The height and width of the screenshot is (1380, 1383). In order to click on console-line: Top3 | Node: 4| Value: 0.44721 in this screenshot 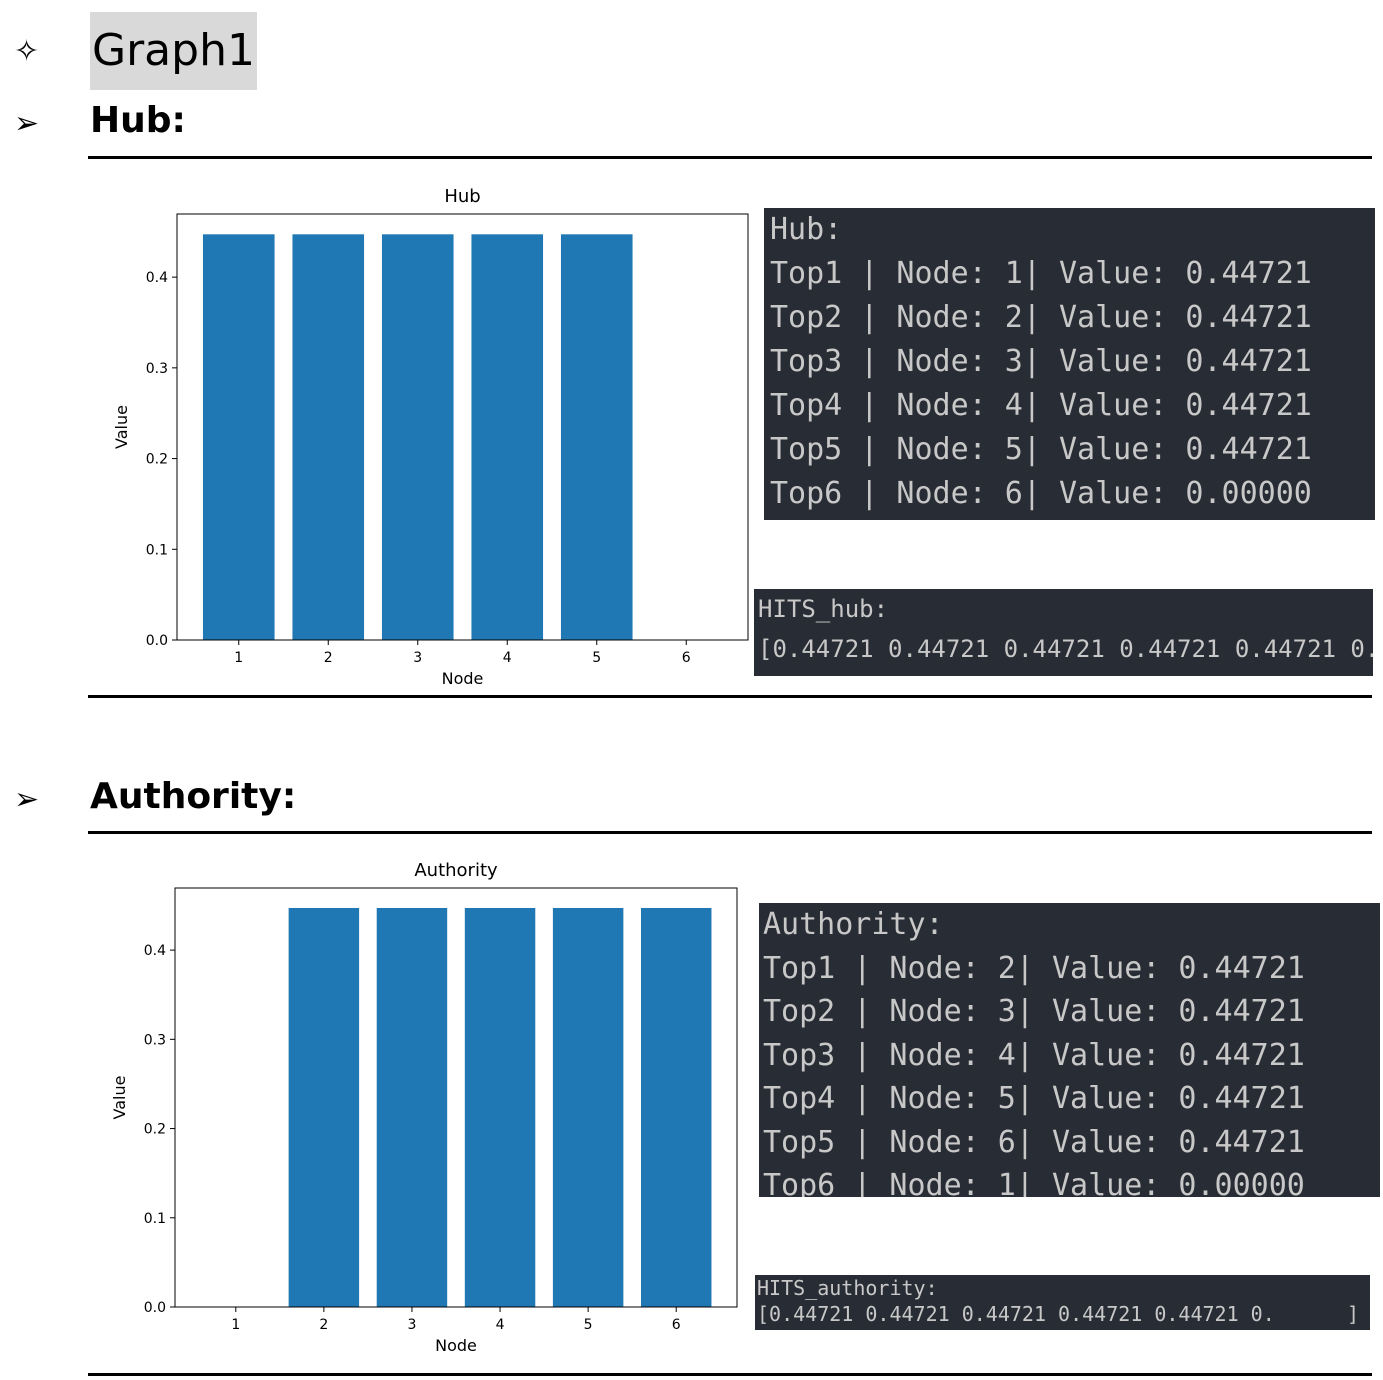, I will do `click(1034, 1055)`.